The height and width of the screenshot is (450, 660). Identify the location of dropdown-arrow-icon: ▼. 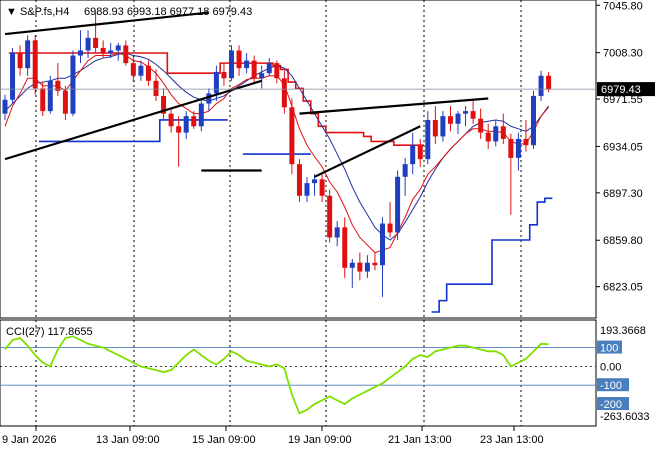
(11, 12).